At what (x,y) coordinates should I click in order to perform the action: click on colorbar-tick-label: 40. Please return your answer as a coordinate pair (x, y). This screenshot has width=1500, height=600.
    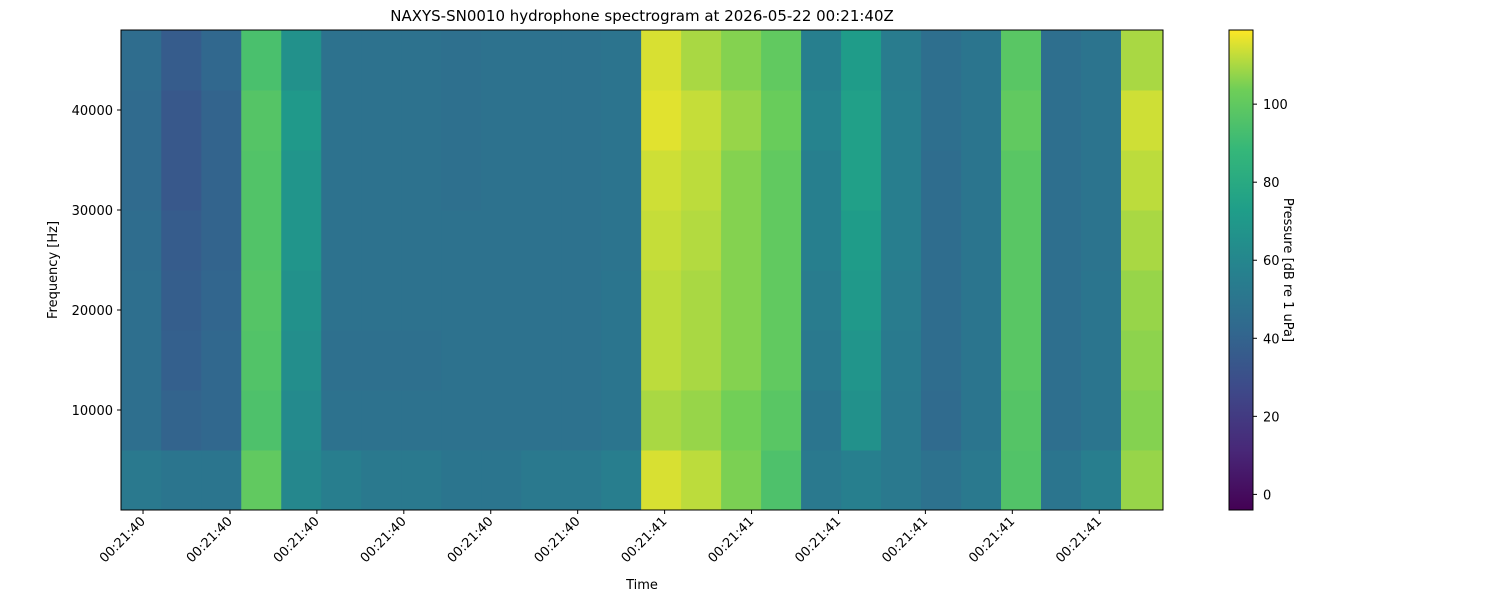
    Looking at the image, I should click on (1271, 339).